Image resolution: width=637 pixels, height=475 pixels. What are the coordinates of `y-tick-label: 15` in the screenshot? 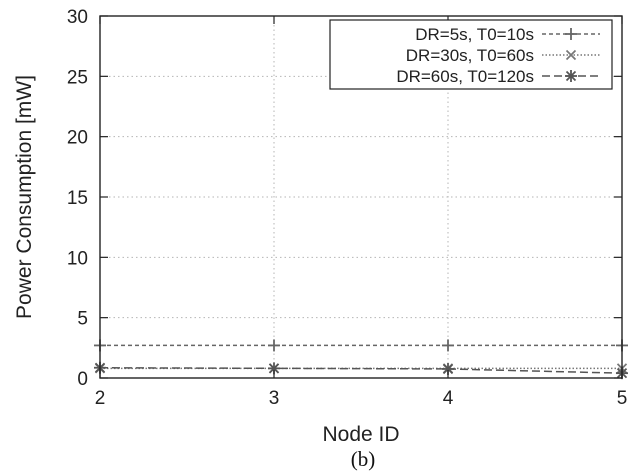 It's located at (77, 198).